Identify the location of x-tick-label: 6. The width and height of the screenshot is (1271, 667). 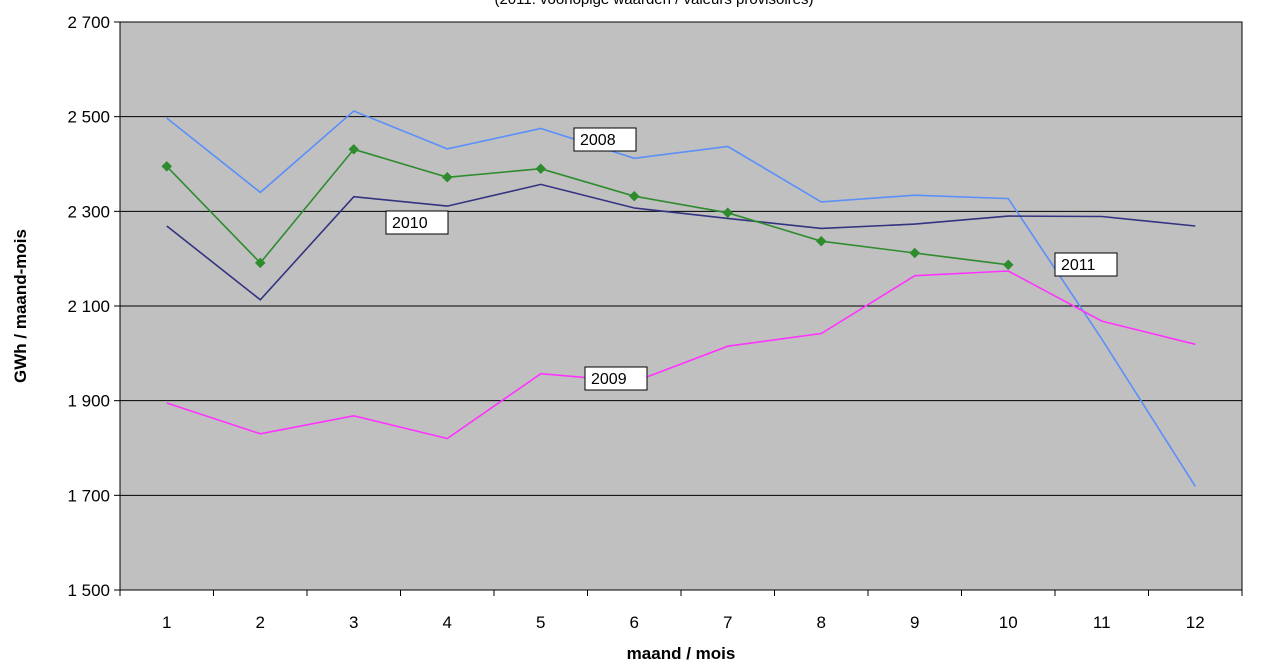
(634, 622).